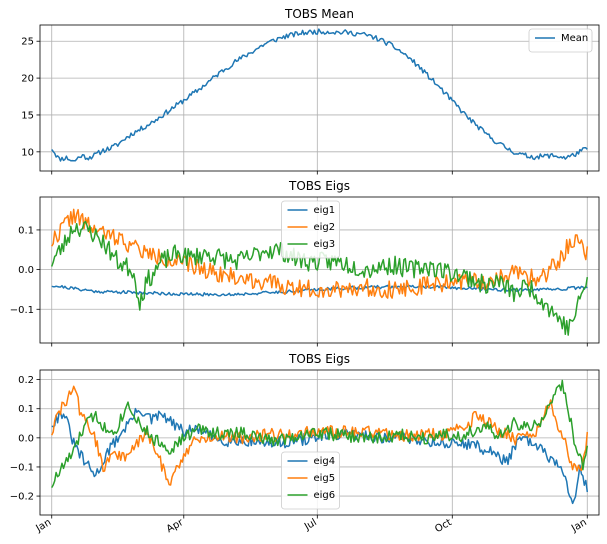 This screenshot has height=544, width=607. I want to click on y-tick-label: −0.2, so click(22, 497).